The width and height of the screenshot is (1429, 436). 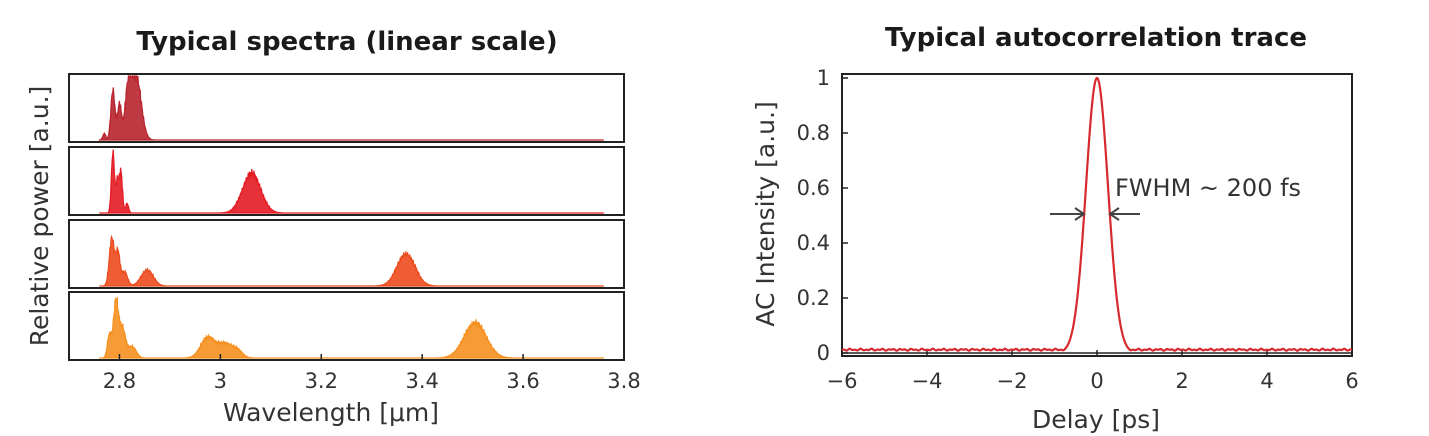 What do you see at coordinates (1096, 419) in the screenshot?
I see `autocorrelation-x-axis-label: Delay [ps]` at bounding box center [1096, 419].